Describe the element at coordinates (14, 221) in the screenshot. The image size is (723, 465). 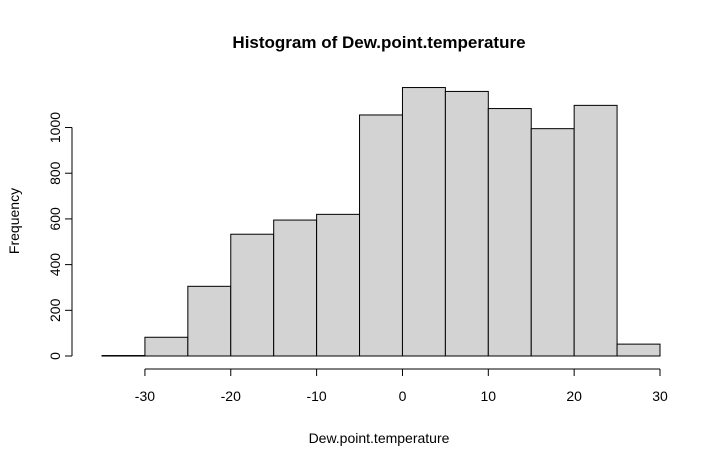
I see `y-axis-label: Frequency` at that location.